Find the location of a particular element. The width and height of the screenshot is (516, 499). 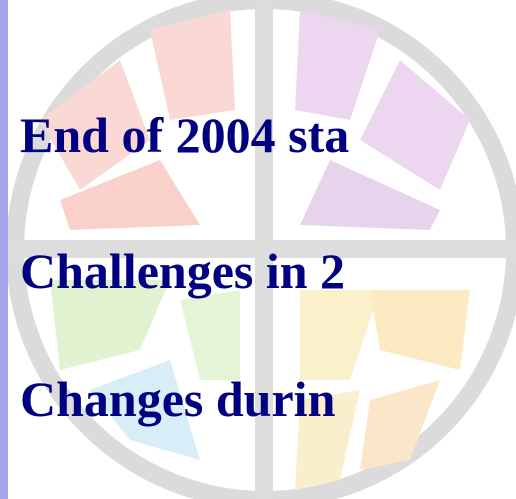

bullet-line: End of 2004 sta is located at coordinates (185, 135).